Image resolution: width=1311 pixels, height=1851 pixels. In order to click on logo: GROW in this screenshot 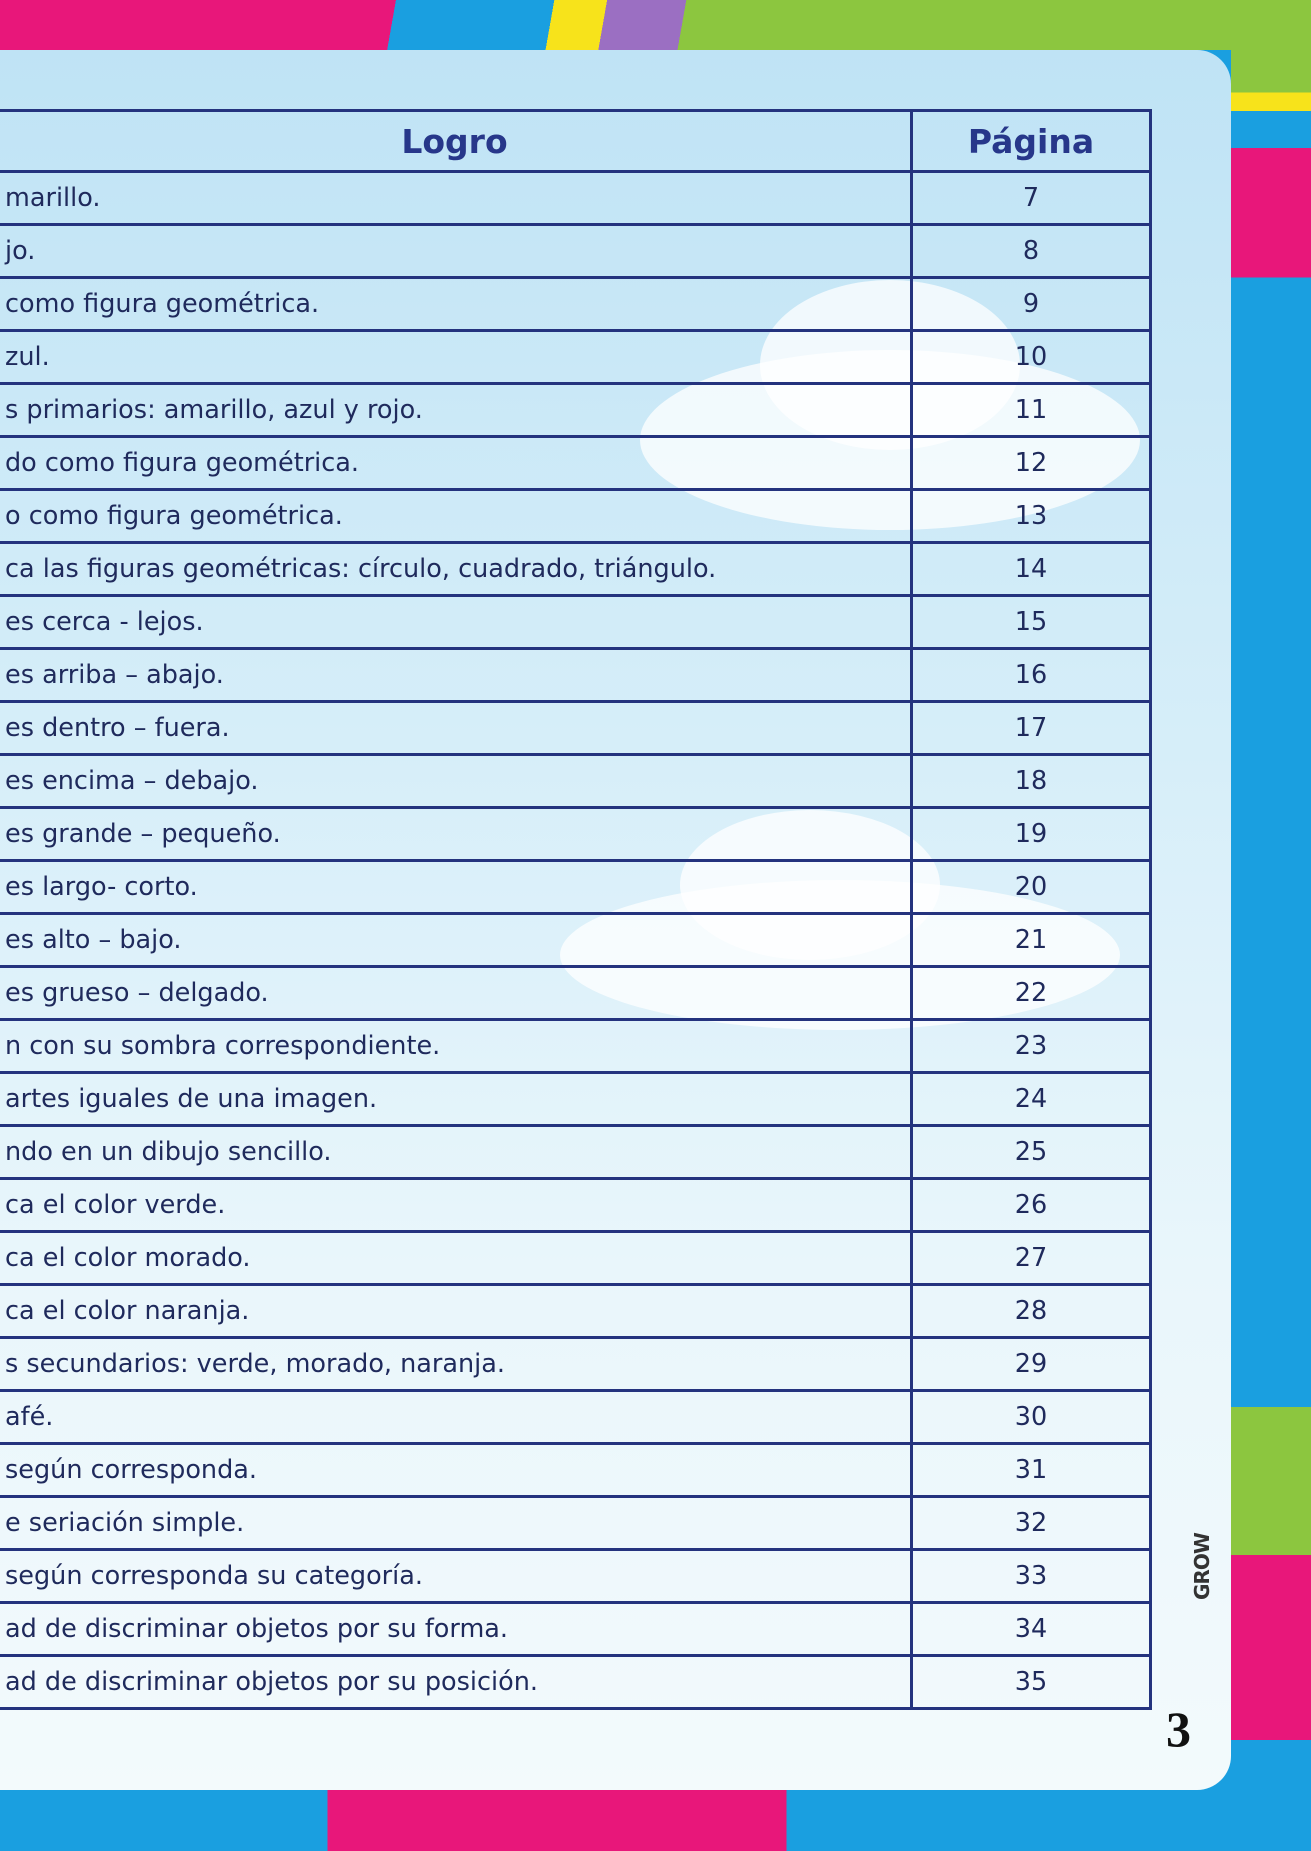, I will do `click(1202, 1566)`.